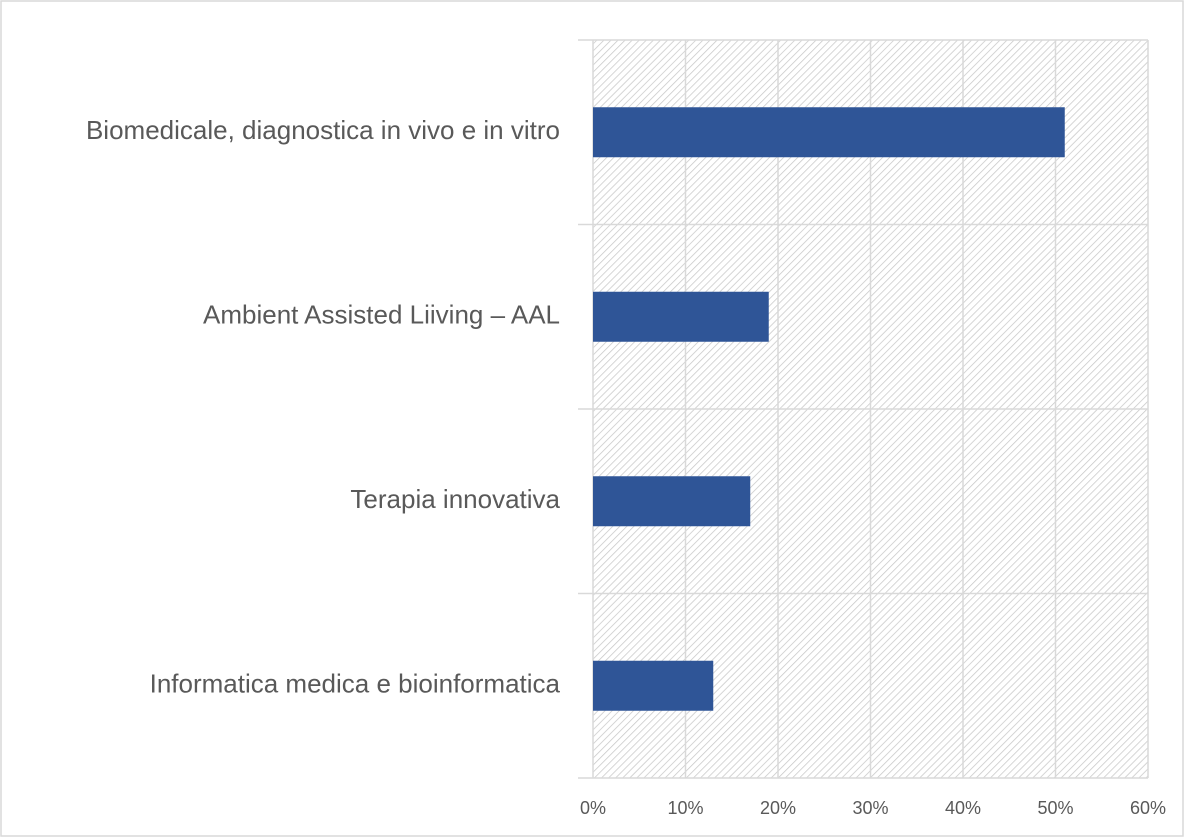  I want to click on x-tick-label: 20%, so click(778, 808).